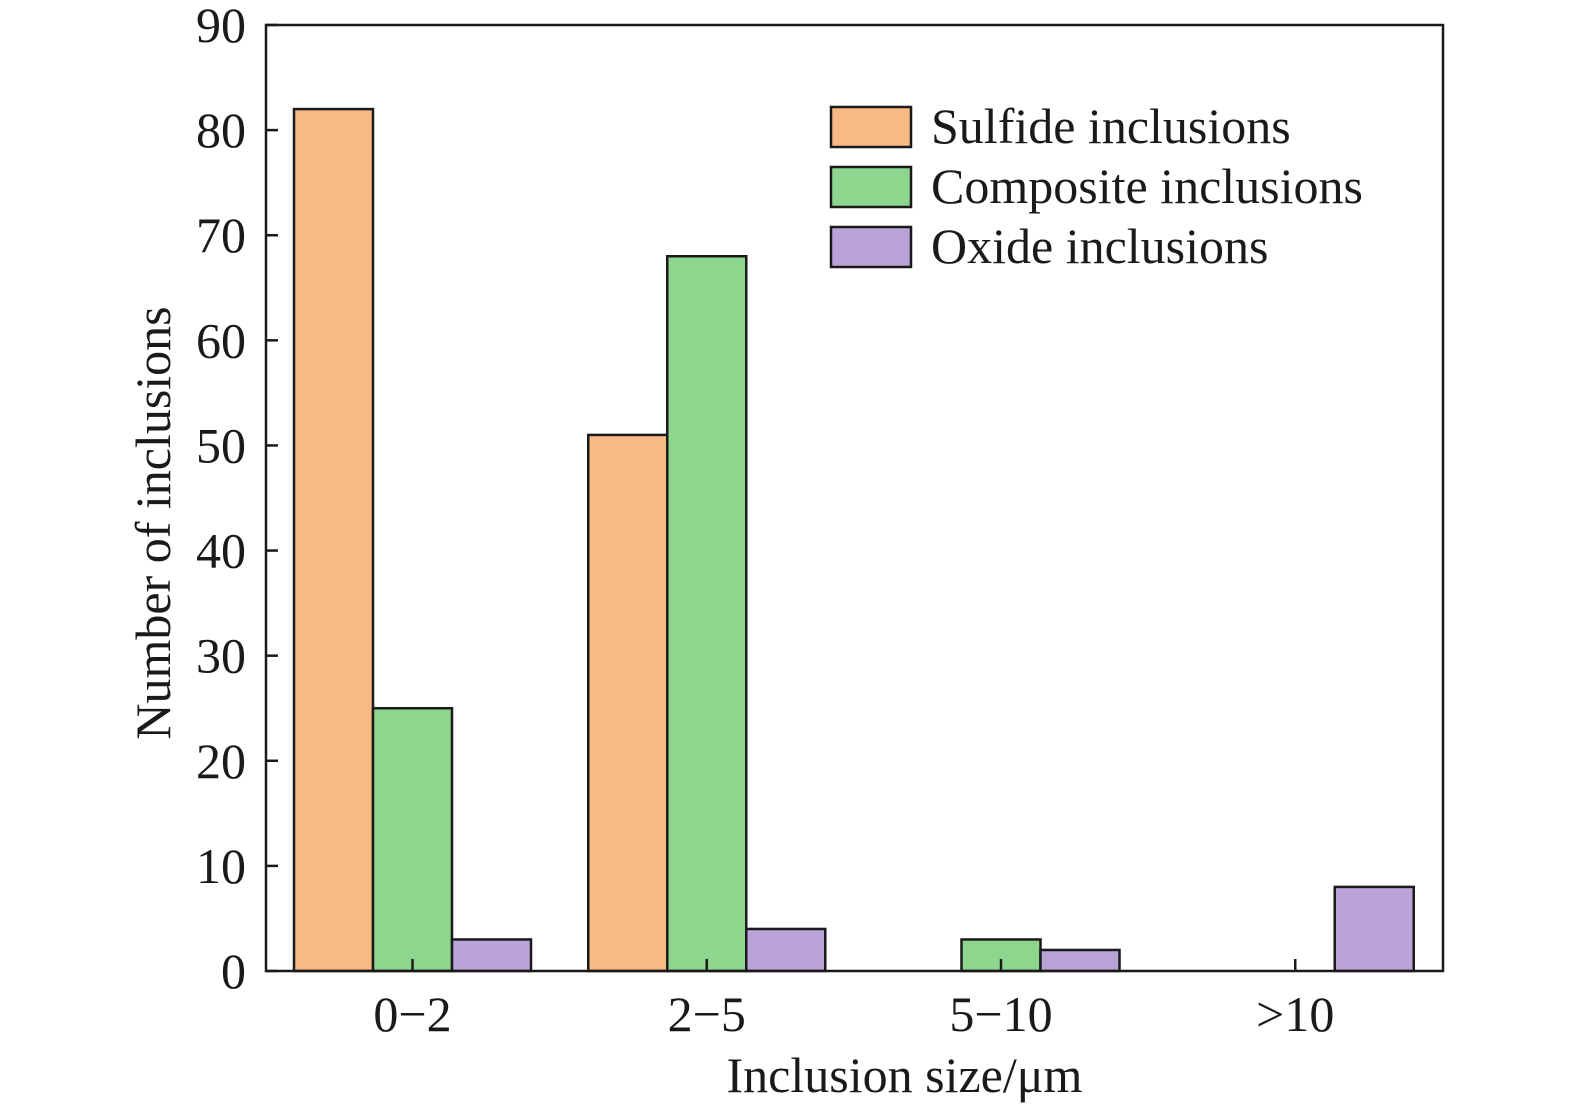 Image resolution: width=1575 pixels, height=1113 pixels. Describe the element at coordinates (853, 1000) in the screenshot. I see `x-axis: 0−2 2−5 5−10 >10` at that location.